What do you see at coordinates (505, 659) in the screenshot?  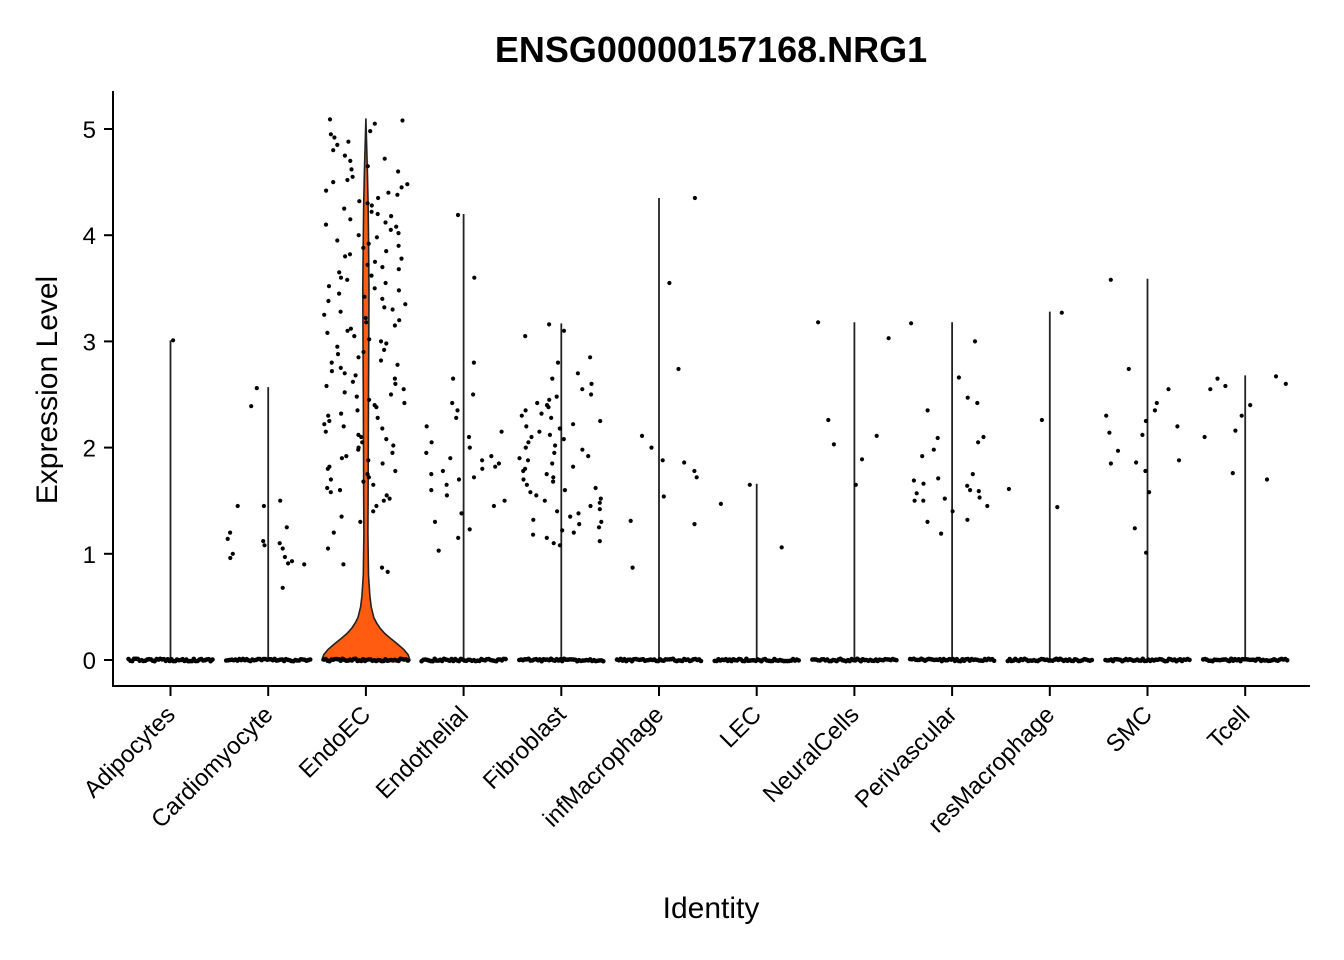 I see `zero-point-endothelial` at bounding box center [505, 659].